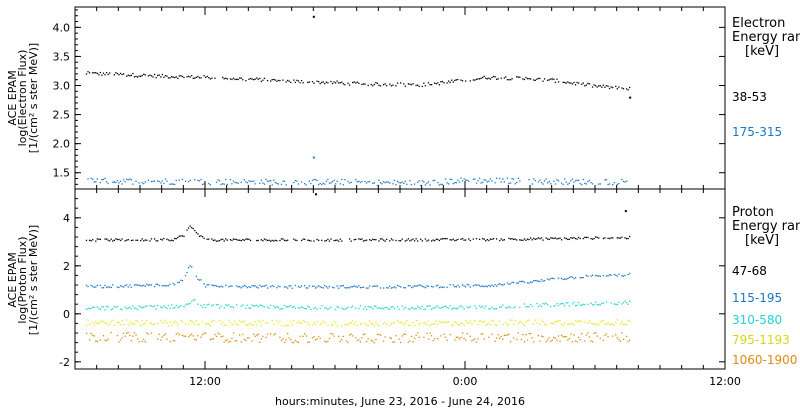 The image size is (800, 410). What do you see at coordinates (64, 362) in the screenshot?
I see `proton-ytick-label: -2` at bounding box center [64, 362].